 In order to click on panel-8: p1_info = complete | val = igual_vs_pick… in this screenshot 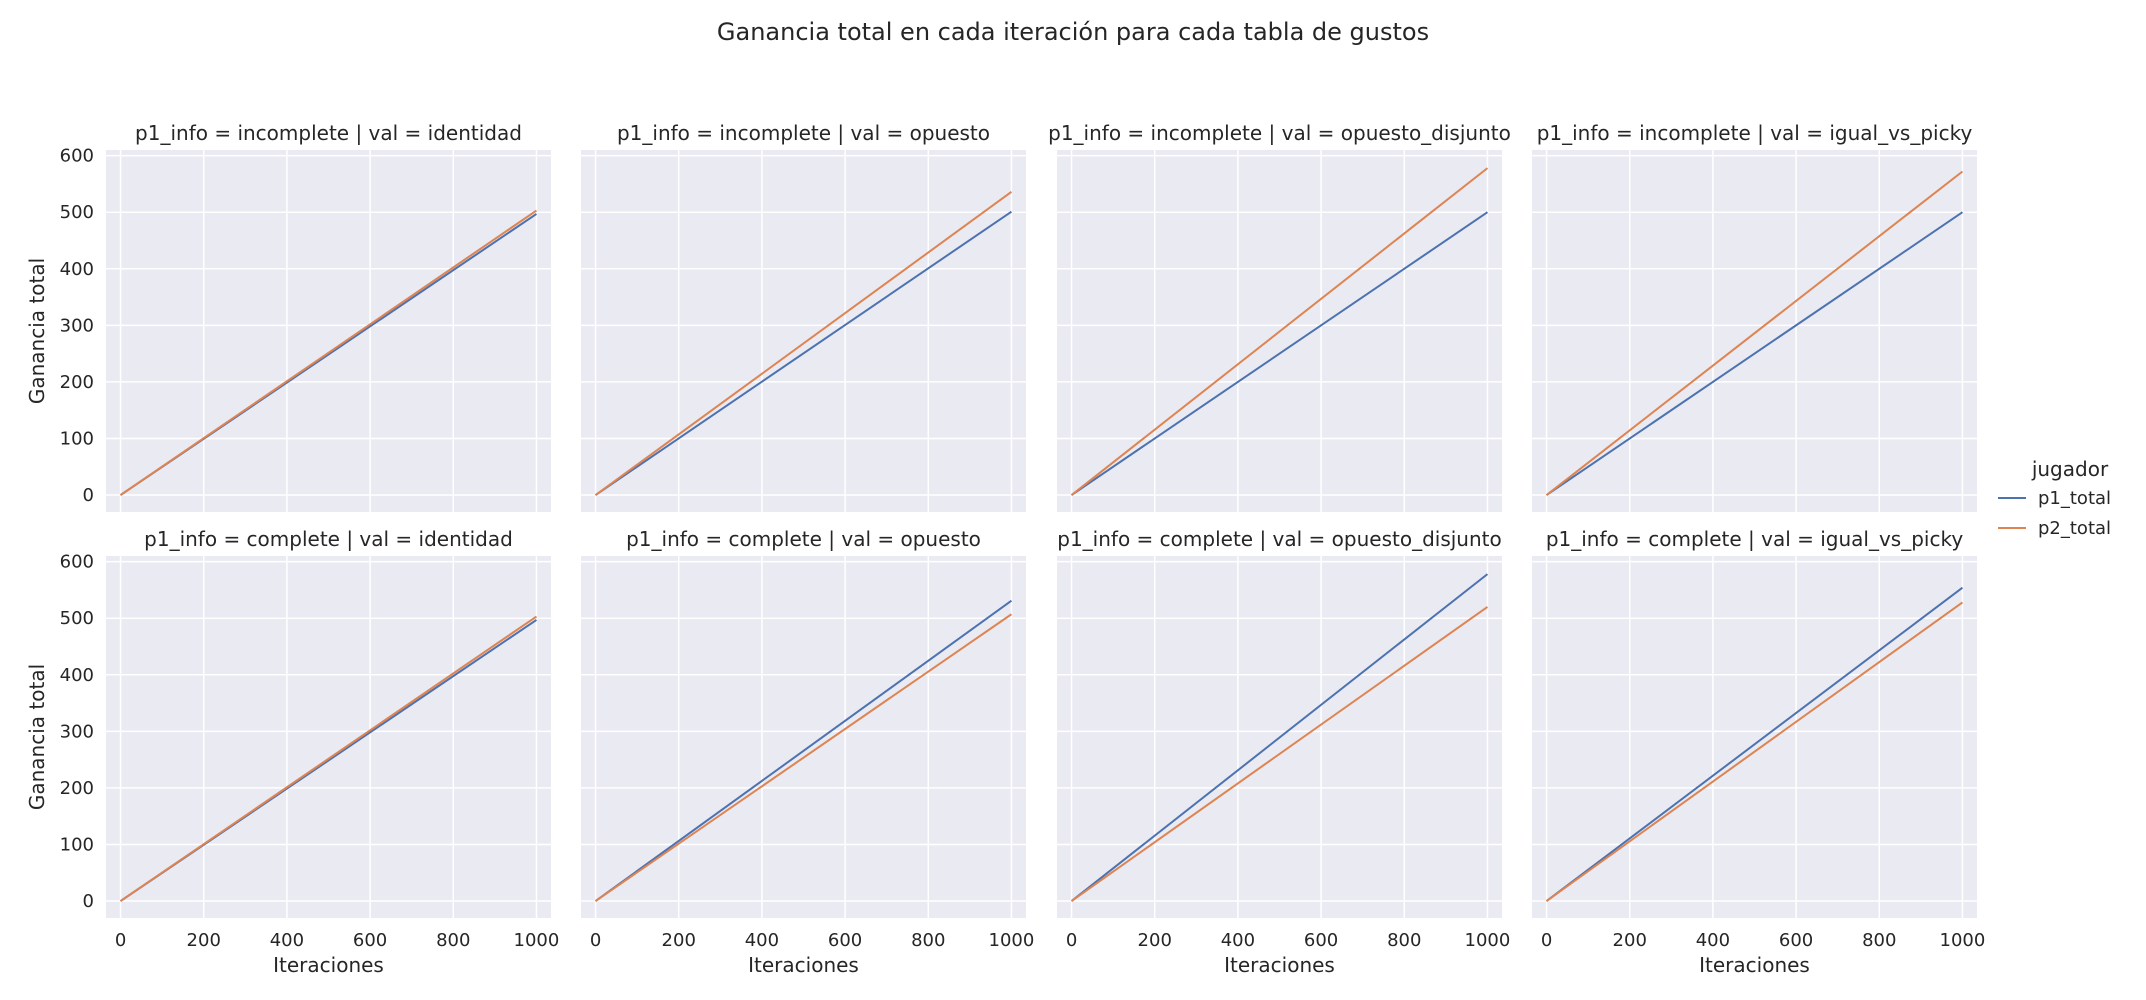, I will do `click(1758, 752)`.